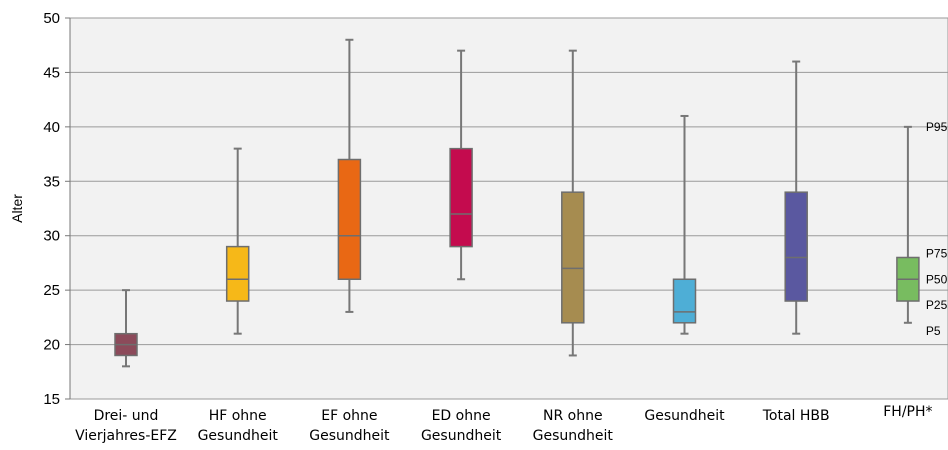 The image size is (948, 450). What do you see at coordinates (937, 253) in the screenshot?
I see `annotation-p75: P75` at bounding box center [937, 253].